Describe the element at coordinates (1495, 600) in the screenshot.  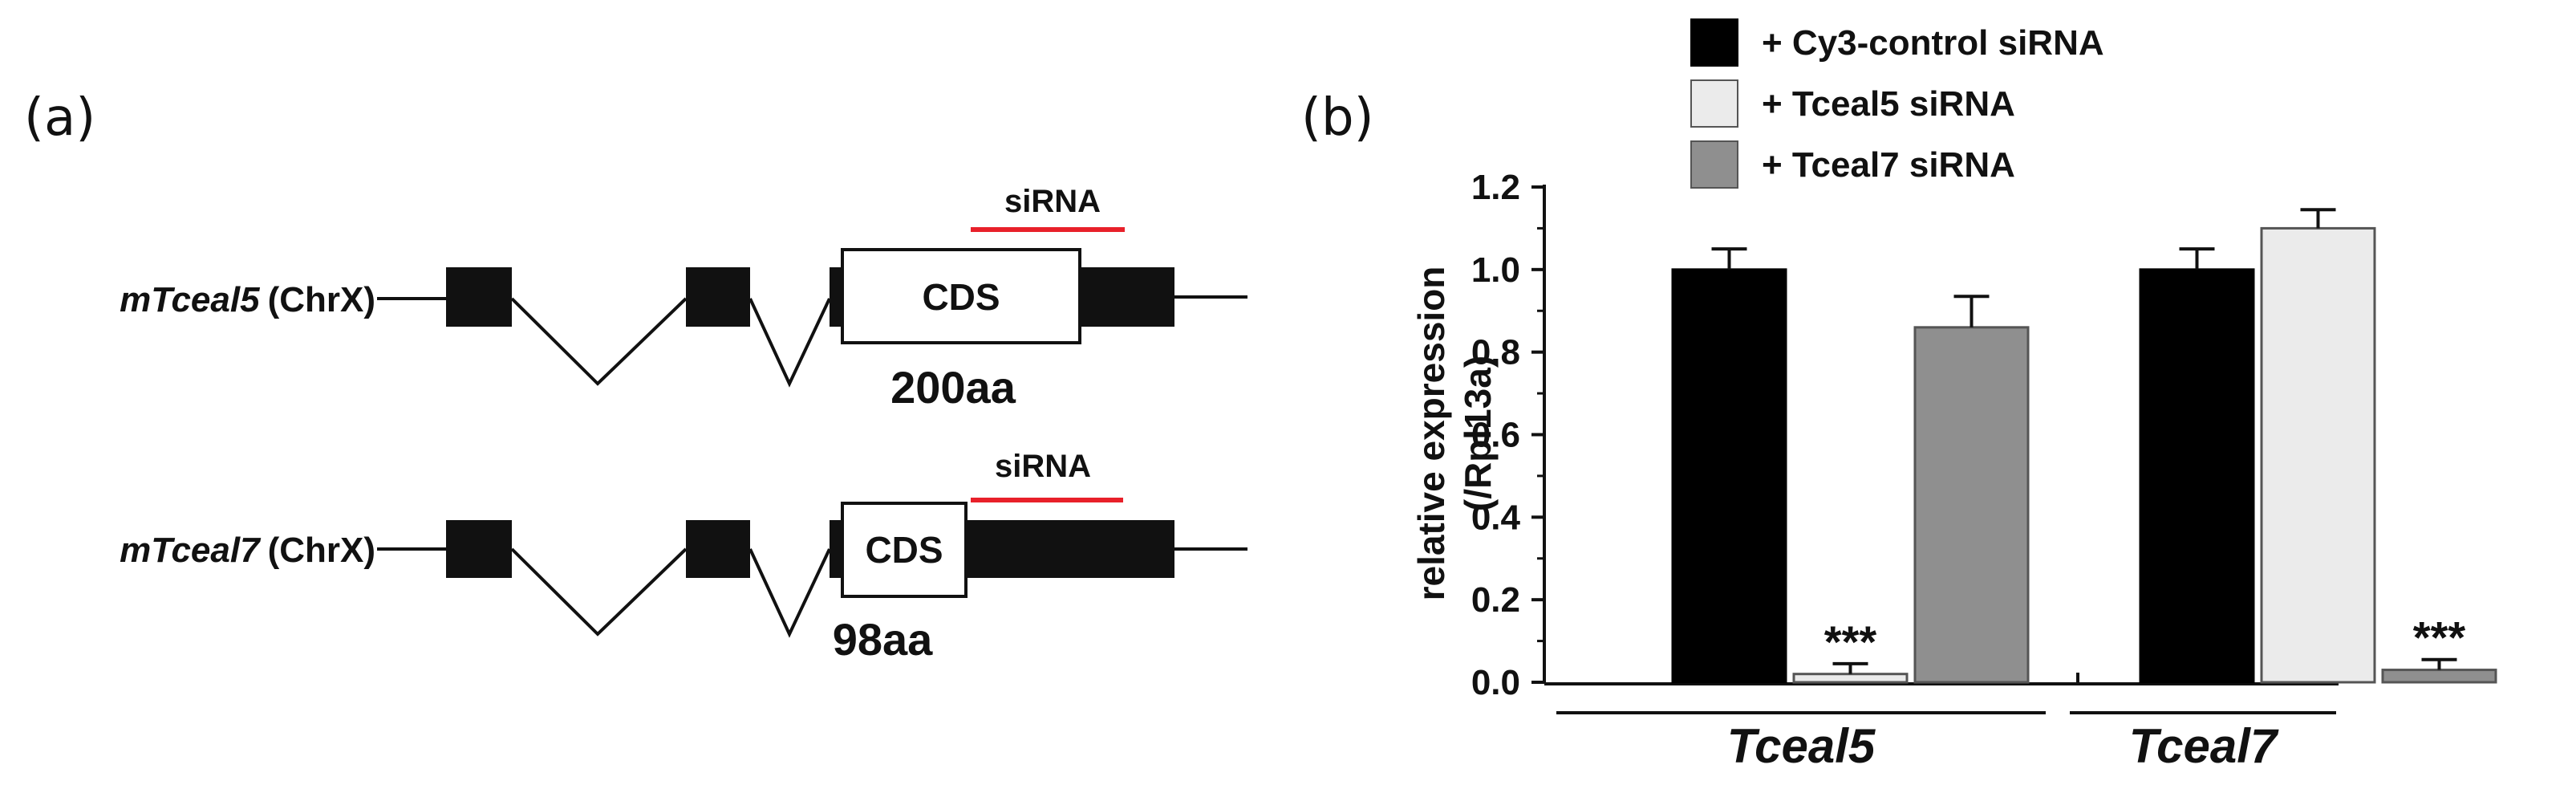
I see `y-tick-label: 0.2` at that location.